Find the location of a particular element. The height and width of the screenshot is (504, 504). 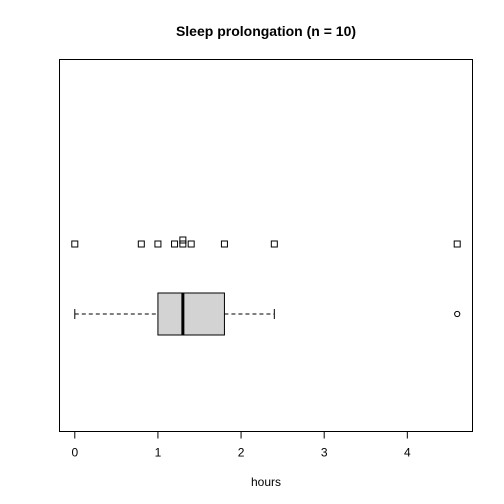

x-tick-label: 3 is located at coordinates (324, 453).